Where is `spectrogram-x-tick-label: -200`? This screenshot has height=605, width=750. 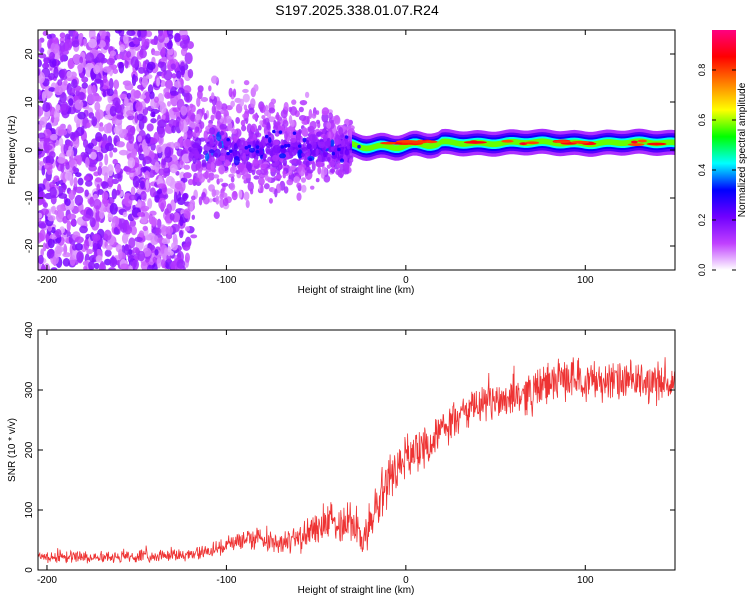
spectrogram-x-tick-label: -200 is located at coordinates (47, 280).